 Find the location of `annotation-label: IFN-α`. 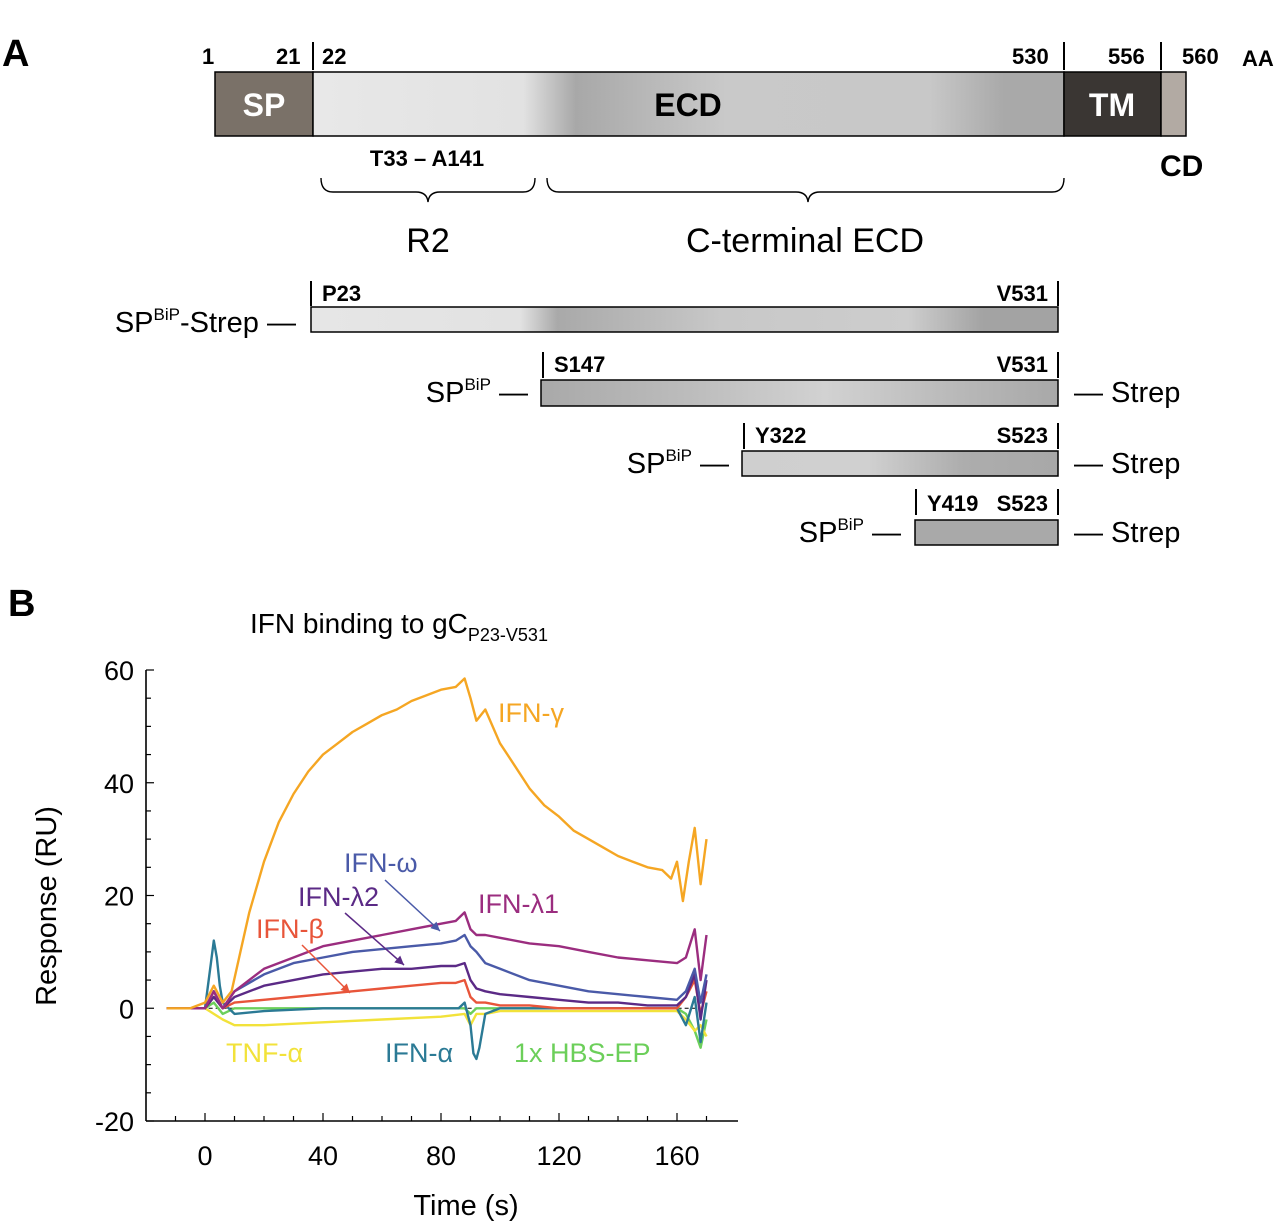

annotation-label: IFN-α is located at coordinates (419, 1053).